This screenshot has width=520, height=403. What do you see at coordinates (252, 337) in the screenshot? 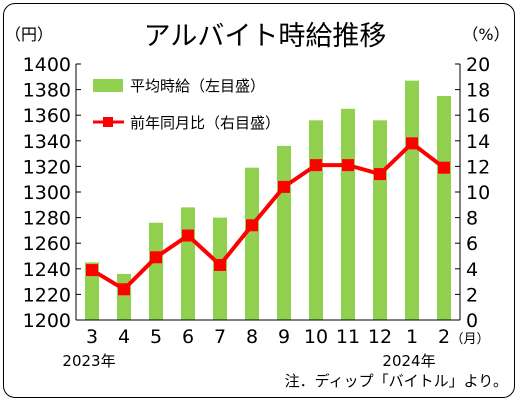
I see `x-tick-label: 8` at bounding box center [252, 337].